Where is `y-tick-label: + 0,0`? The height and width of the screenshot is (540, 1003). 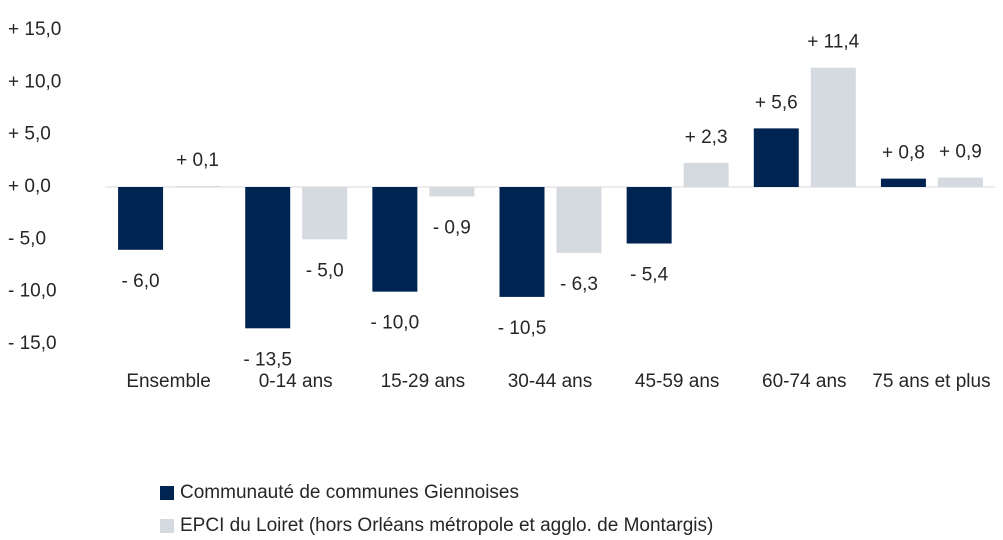 y-tick-label: + 0,0 is located at coordinates (29, 186).